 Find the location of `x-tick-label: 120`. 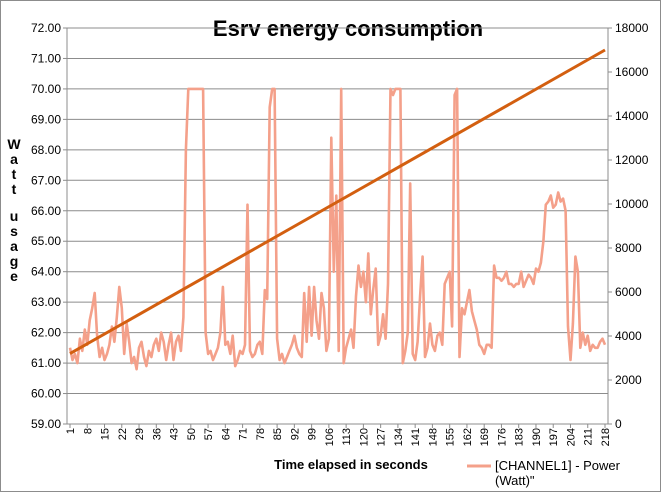

x-tick-label: 120 is located at coordinates (364, 437).